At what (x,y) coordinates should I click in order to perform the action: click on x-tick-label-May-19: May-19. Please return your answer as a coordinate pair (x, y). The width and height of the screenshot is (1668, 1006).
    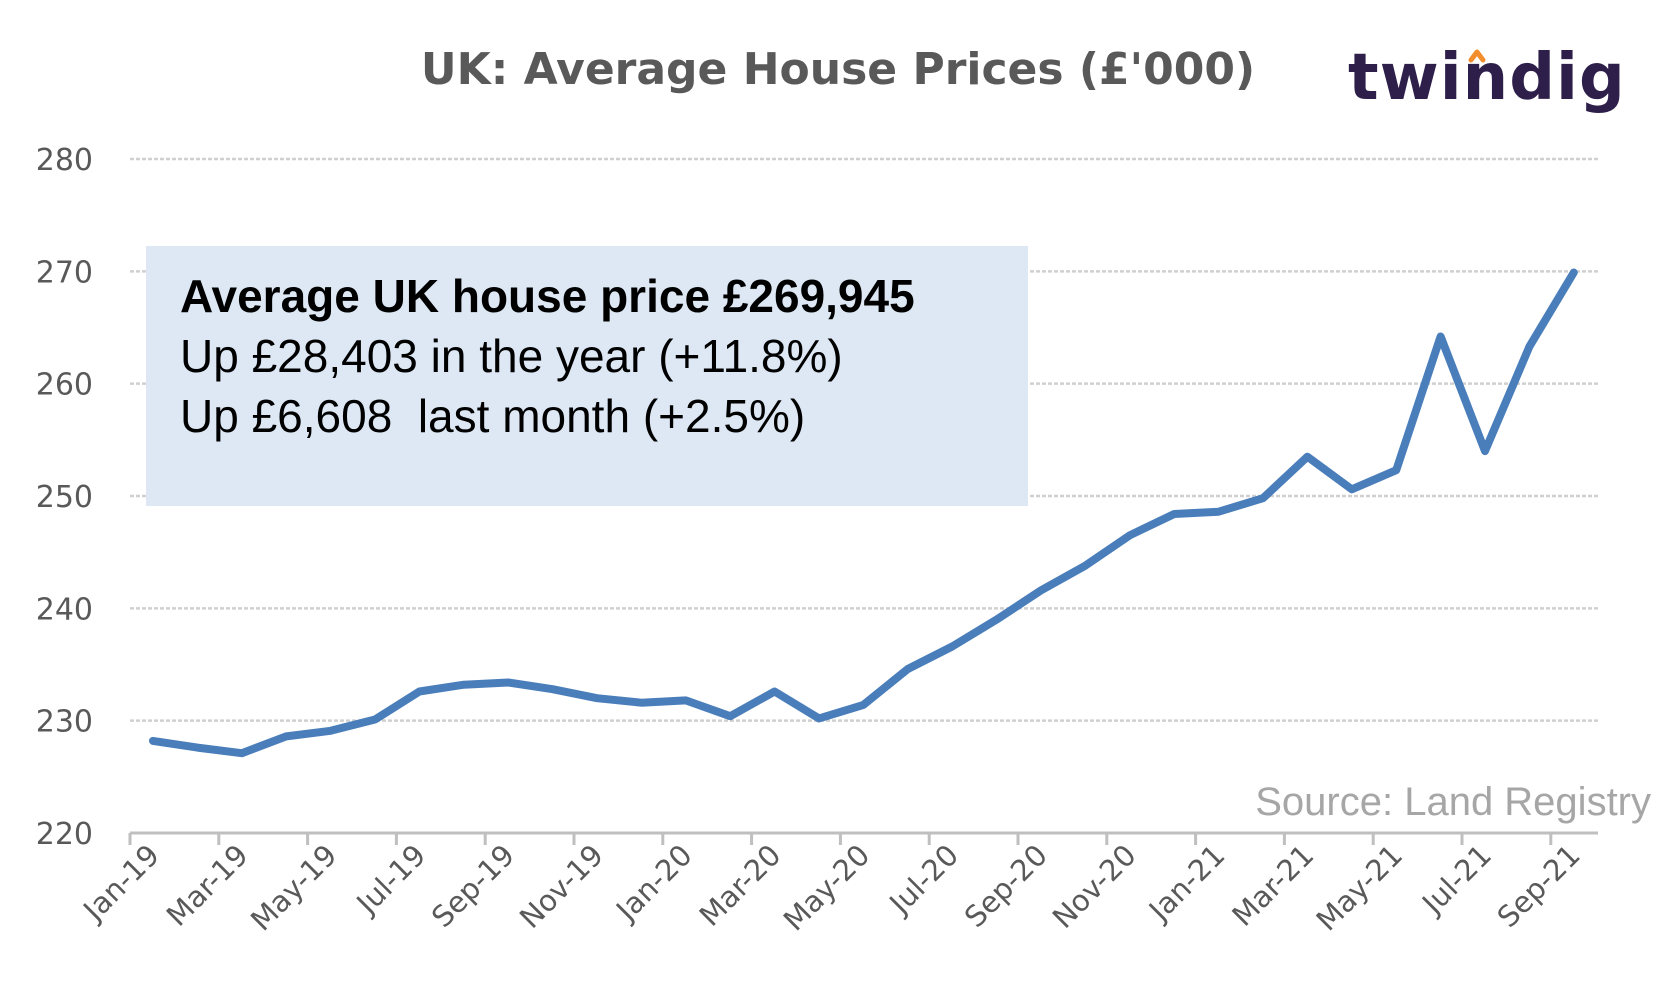
    Looking at the image, I should click on (294, 888).